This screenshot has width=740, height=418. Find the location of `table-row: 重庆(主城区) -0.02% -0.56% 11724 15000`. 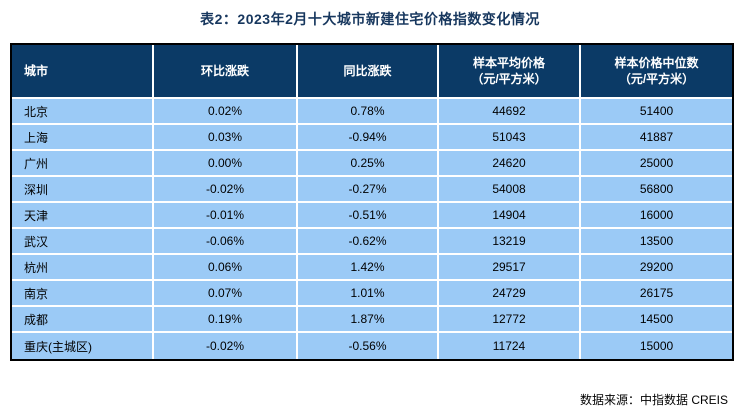

table-row: 重庆(主城区) -0.02% -0.56% 11724 15000 is located at coordinates (372, 346).